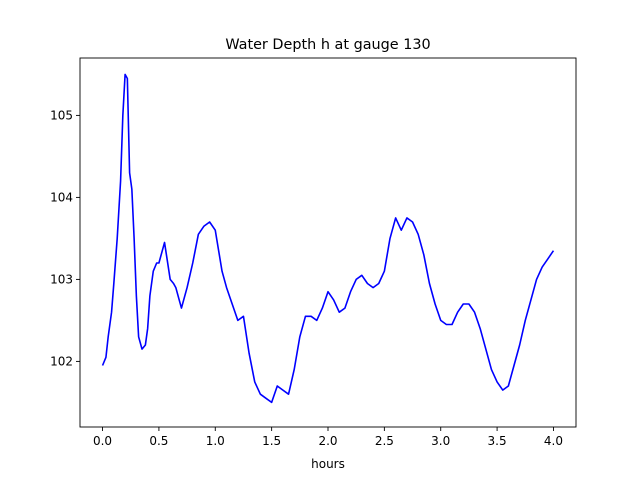 The width and height of the screenshot is (640, 480). What do you see at coordinates (65, 238) in the screenshot?
I see `y-axis: 102 103 104 105` at bounding box center [65, 238].